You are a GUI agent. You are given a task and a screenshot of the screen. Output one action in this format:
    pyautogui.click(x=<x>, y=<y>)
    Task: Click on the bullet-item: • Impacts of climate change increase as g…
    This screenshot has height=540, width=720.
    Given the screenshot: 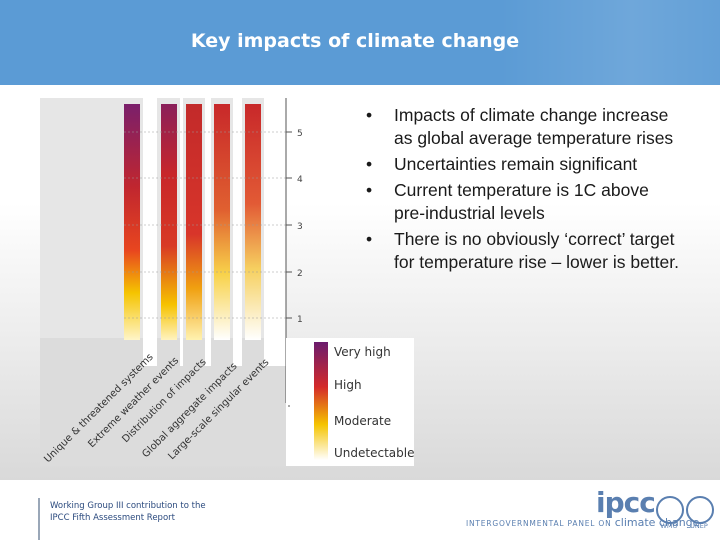 What is the action you would take?
    pyautogui.click(x=520, y=126)
    